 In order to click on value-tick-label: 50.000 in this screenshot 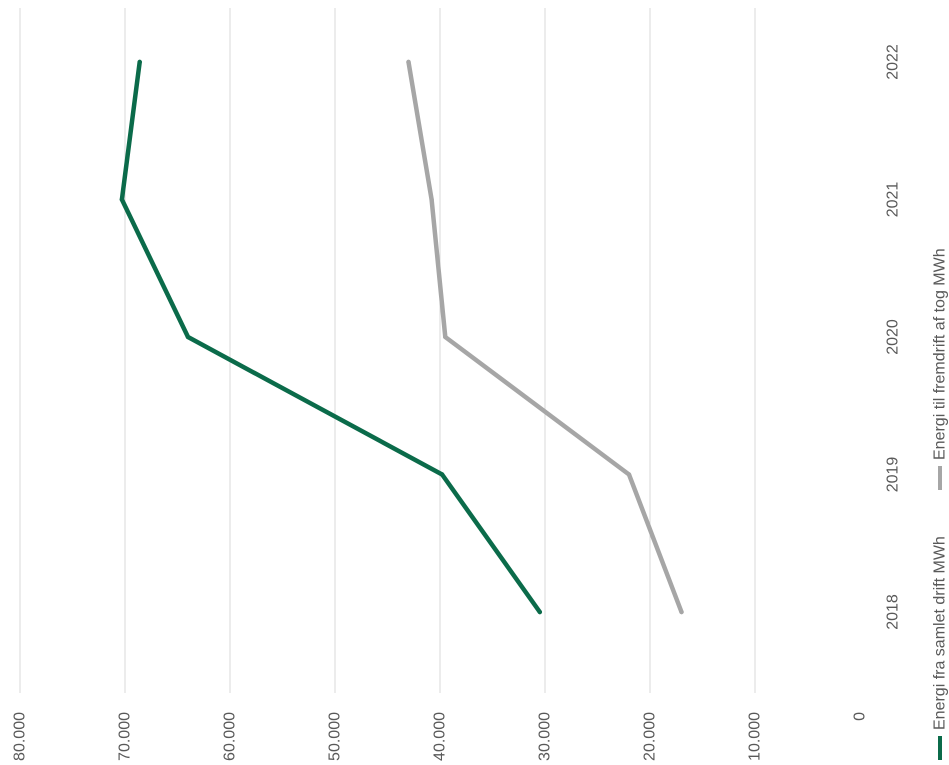, I will do `click(335, 736)`.